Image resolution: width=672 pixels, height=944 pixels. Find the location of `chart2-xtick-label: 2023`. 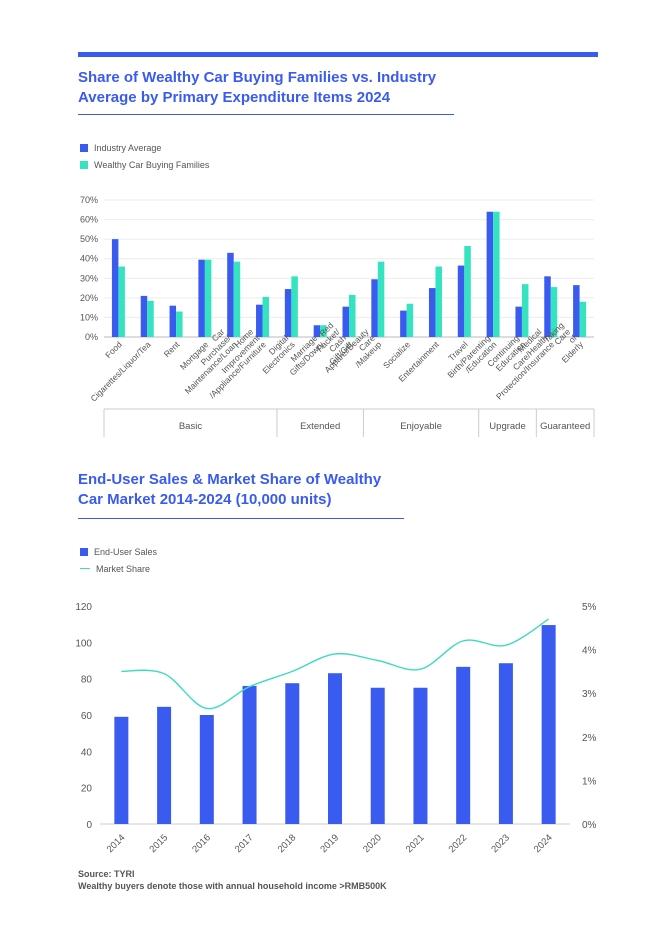

chart2-xtick-label: 2023 is located at coordinates (500, 843).